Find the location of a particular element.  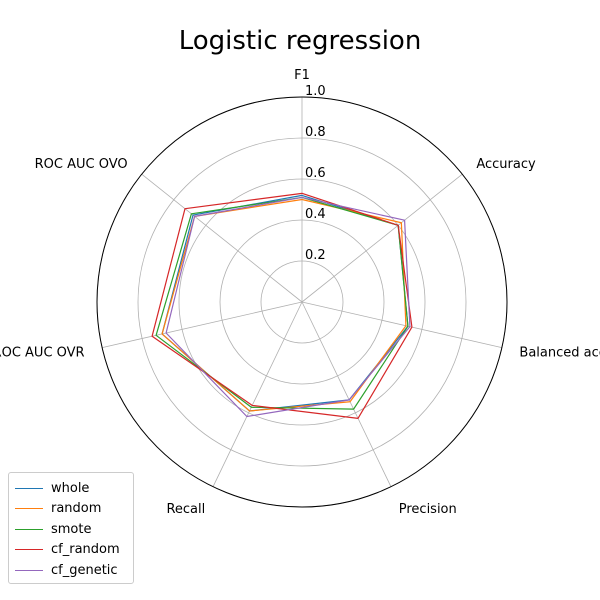

legend-item-smote: smote is located at coordinates (71, 529).